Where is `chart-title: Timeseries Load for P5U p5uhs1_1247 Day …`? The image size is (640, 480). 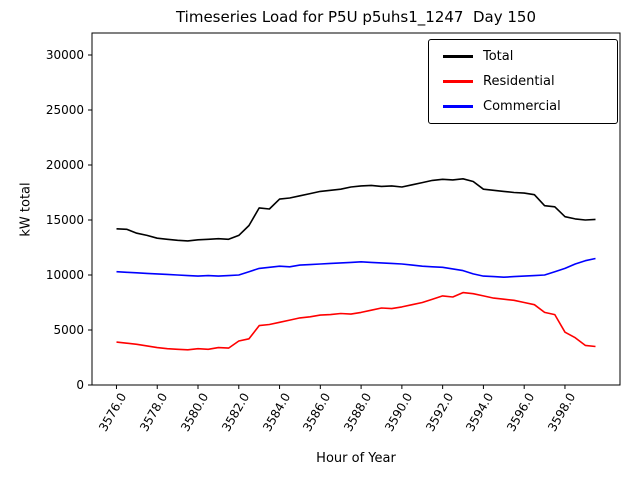 chart-title: Timeseries Load for P5U p5uhs1_1247 Day … is located at coordinates (356, 17).